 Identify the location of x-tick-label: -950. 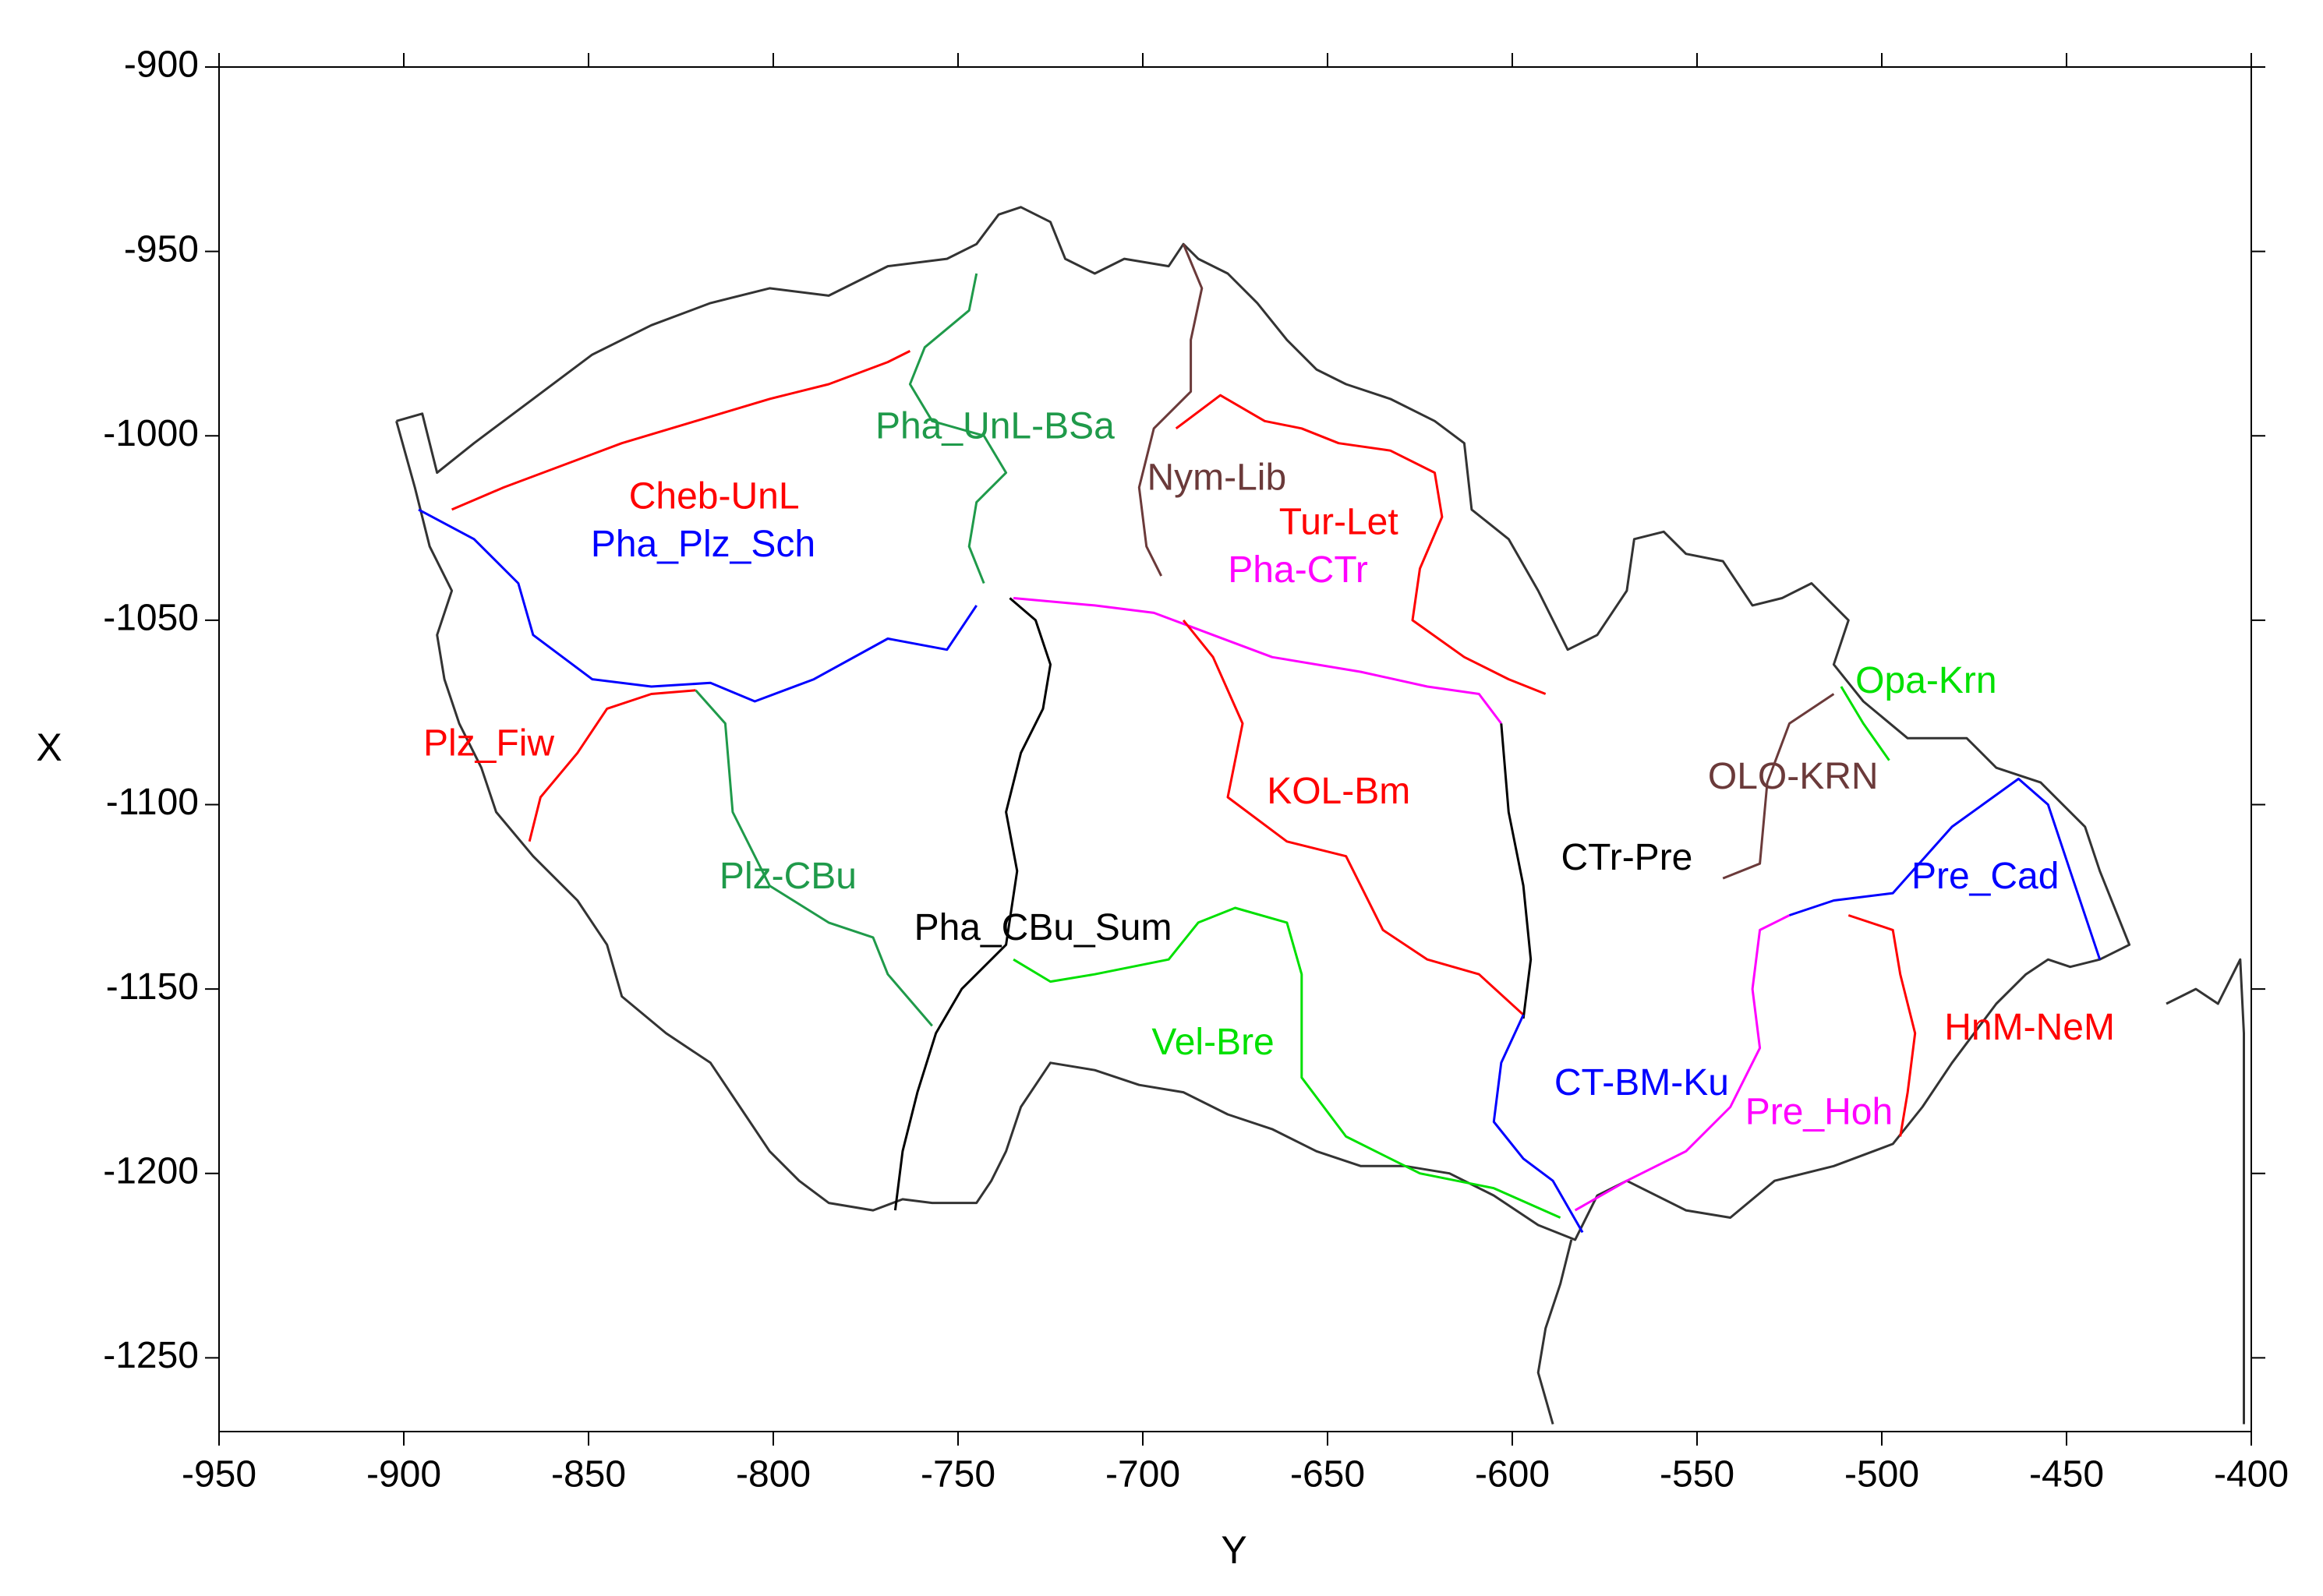
(219, 1474).